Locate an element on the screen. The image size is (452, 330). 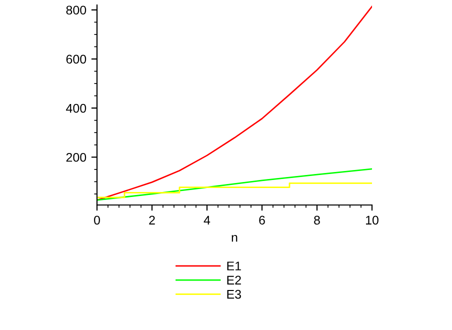
y-tick-label: 600 is located at coordinates (76, 59).